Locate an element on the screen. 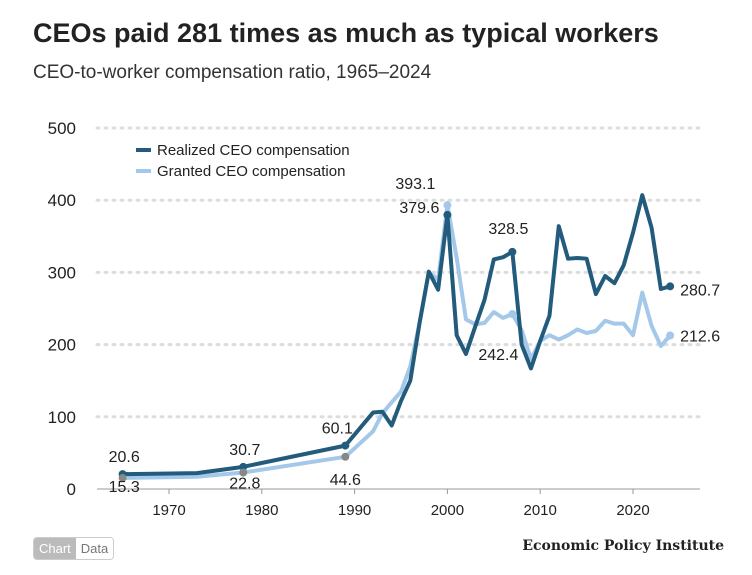 Image resolution: width=752 pixels, height=575 pixels. chart-tab: Chart is located at coordinates (55, 548).